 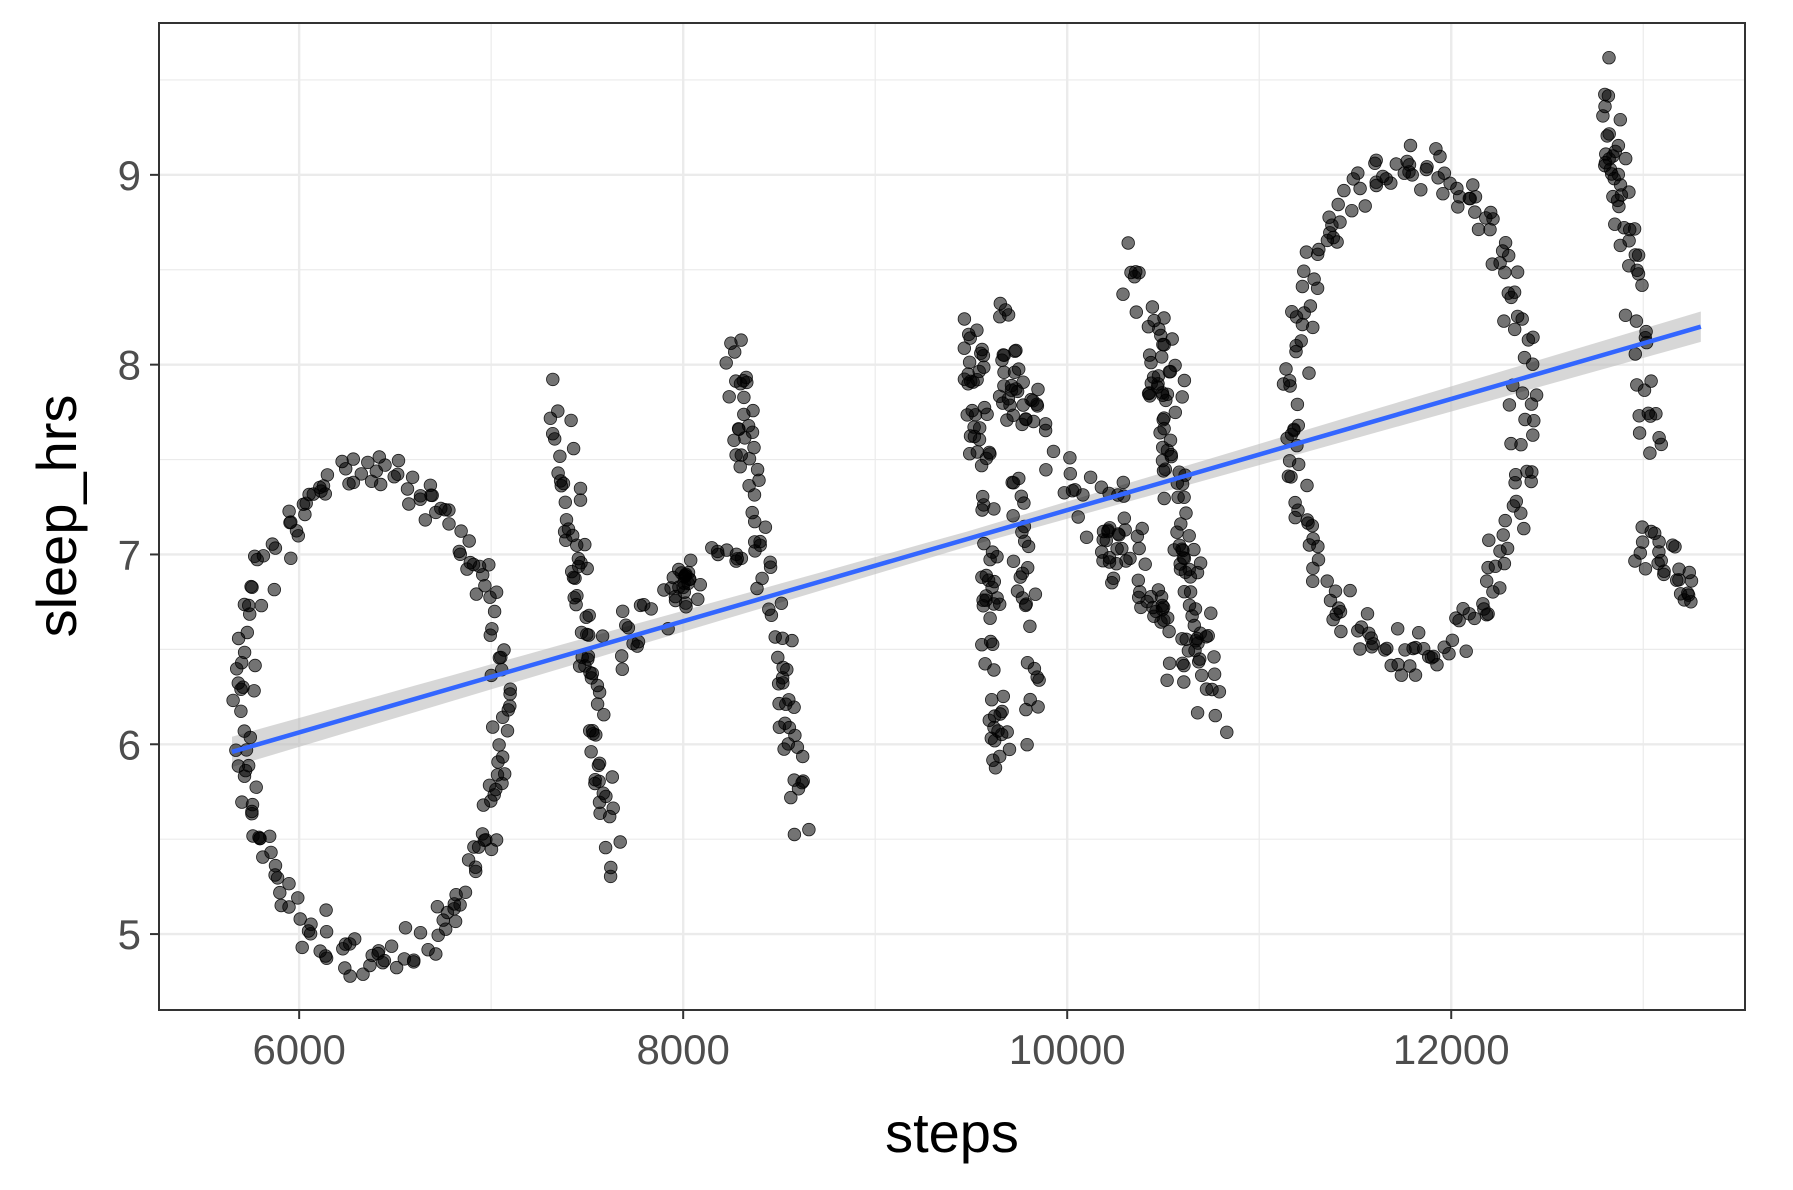 I want to click on x-tick-label: 8000, so click(x=682, y=1049).